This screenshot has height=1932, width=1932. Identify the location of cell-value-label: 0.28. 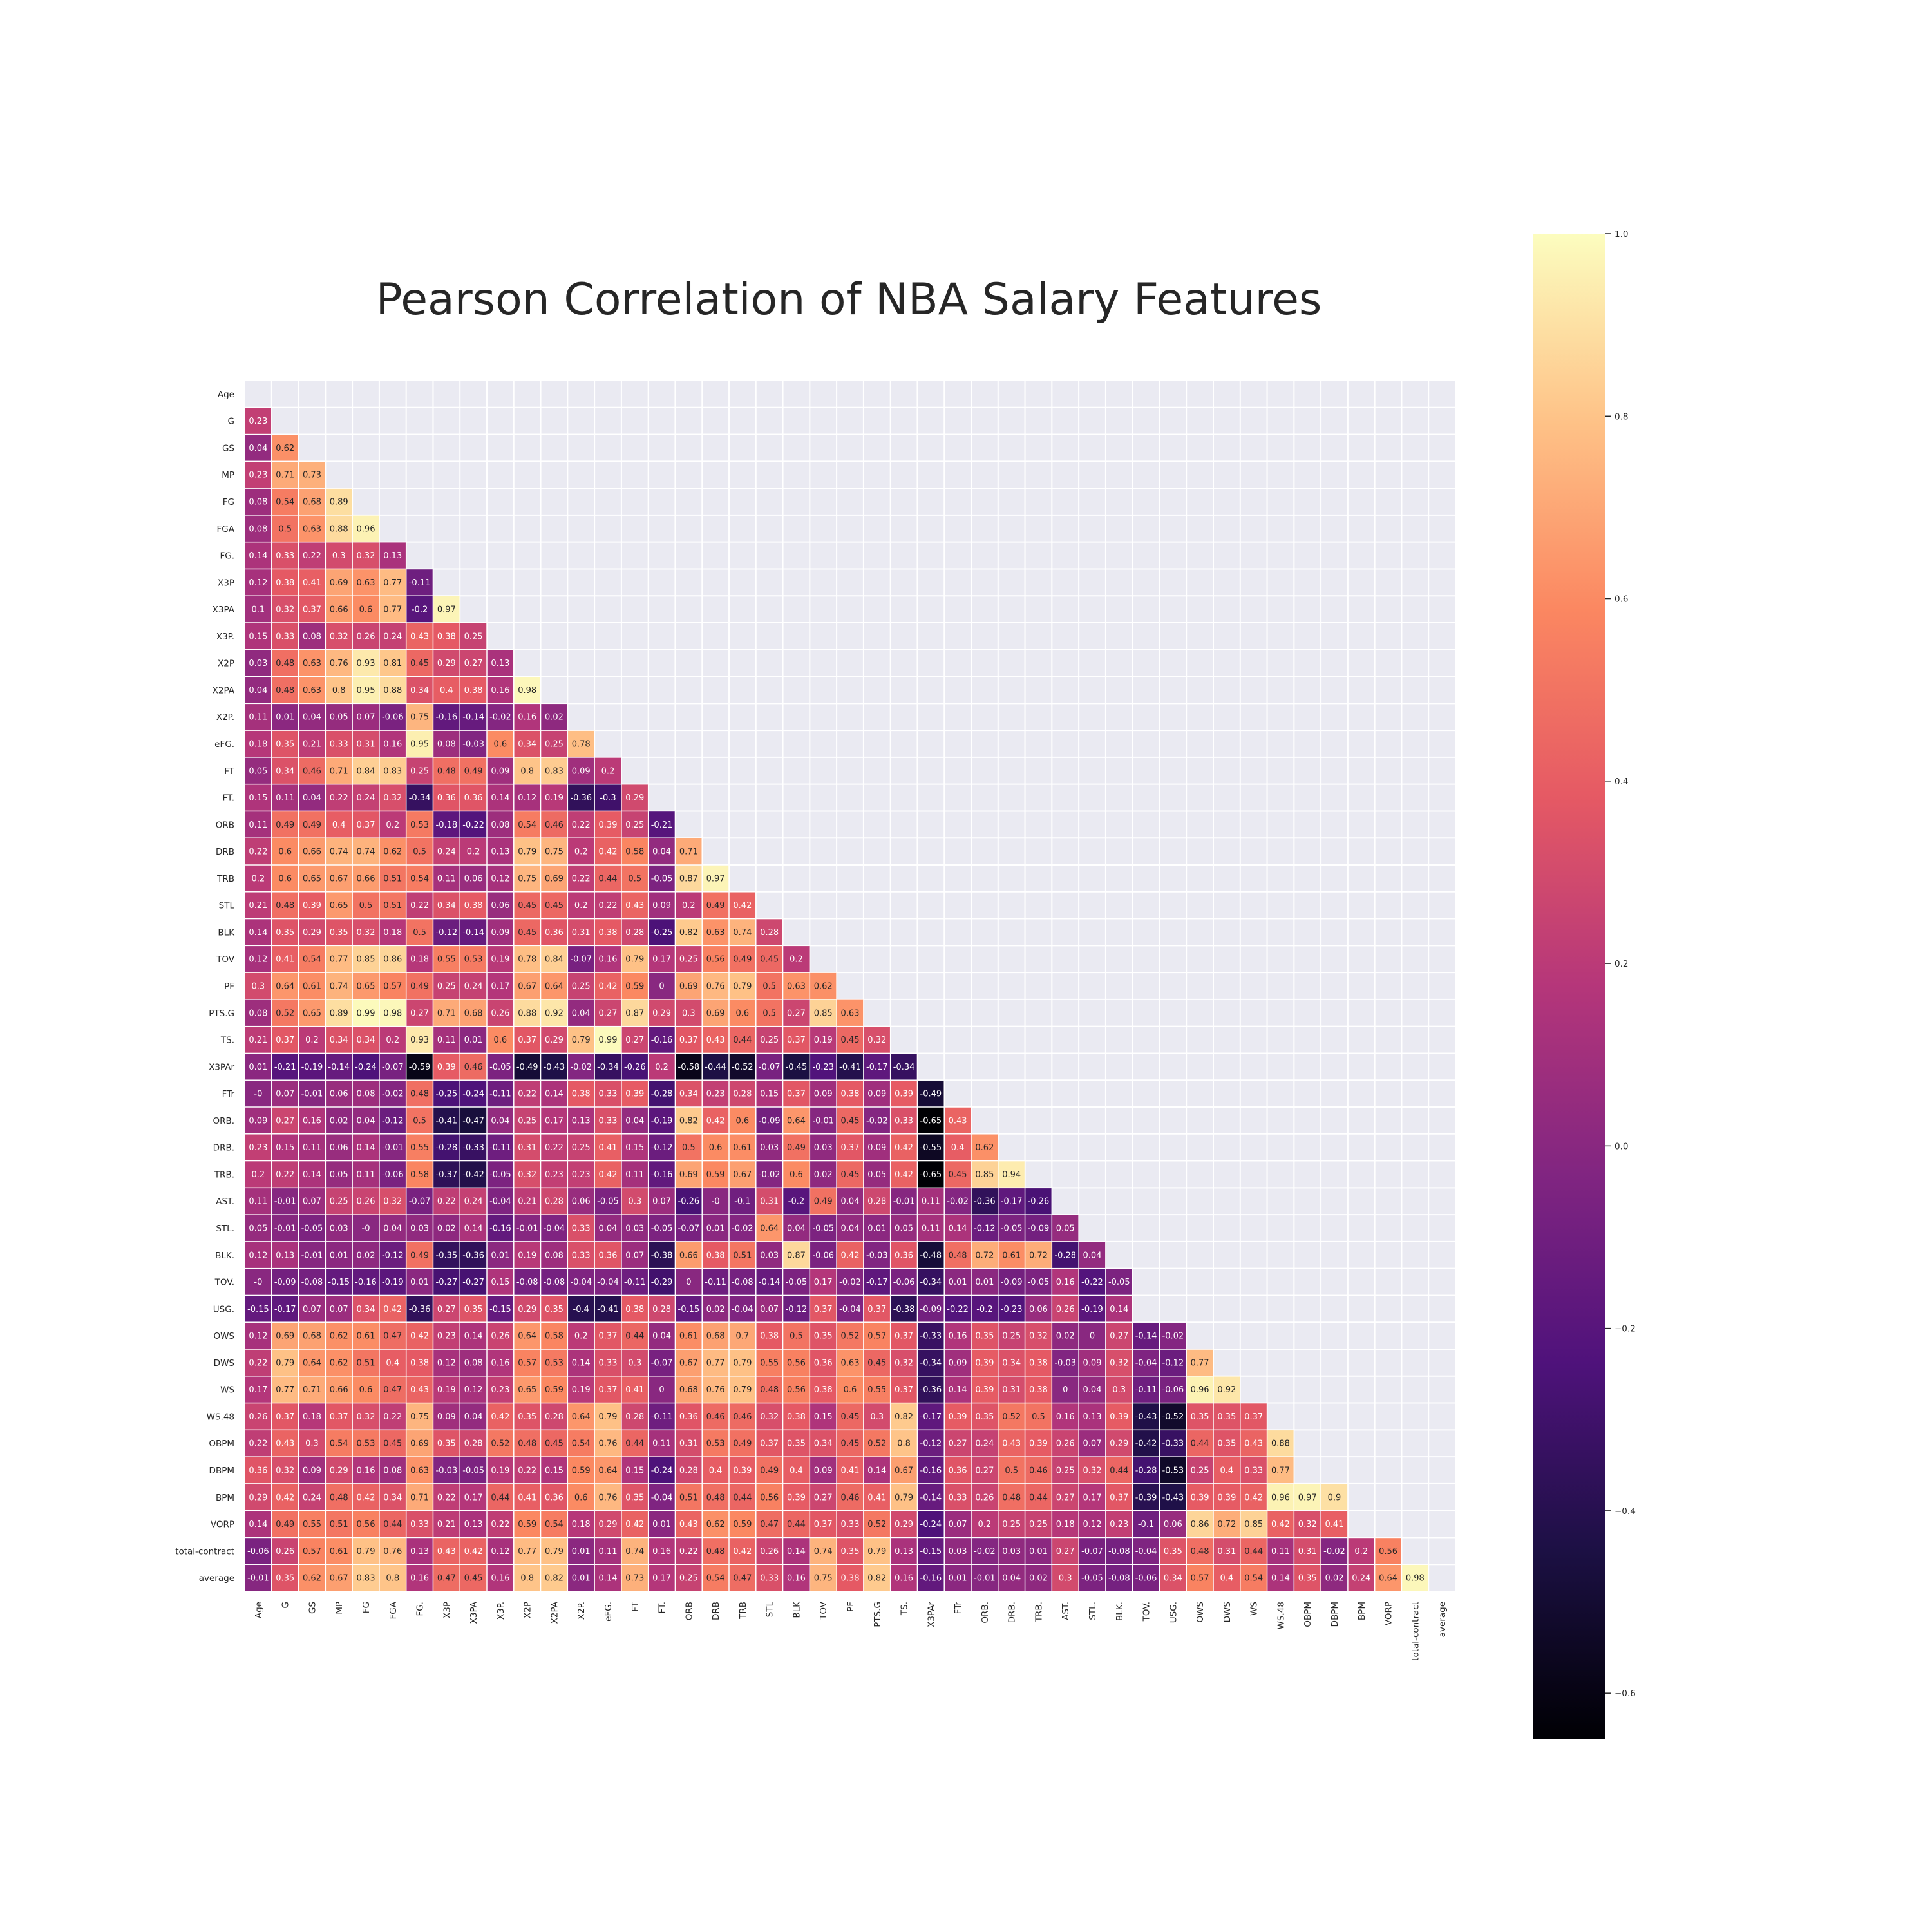
(688, 1471).